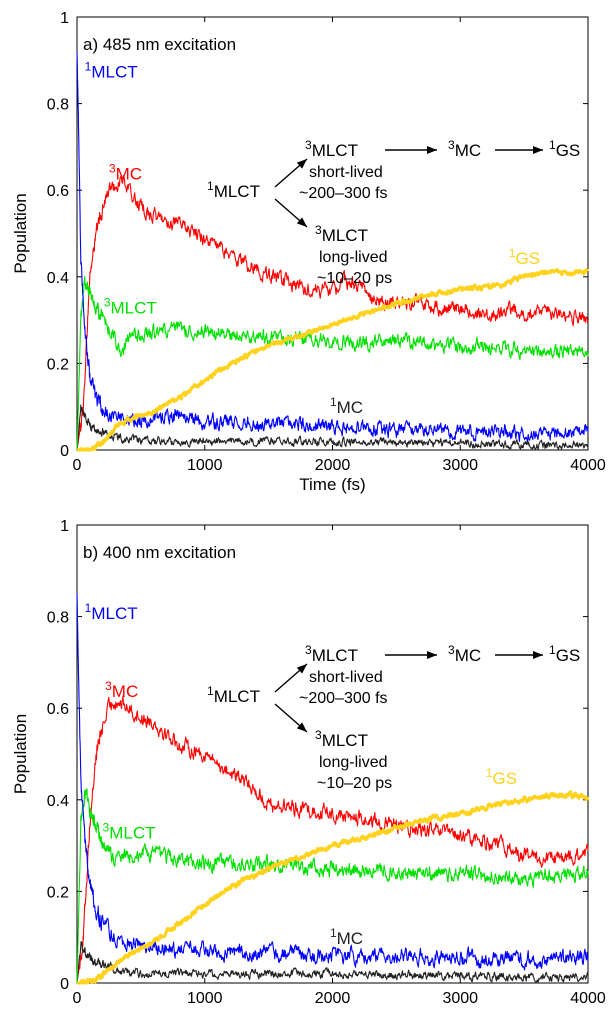 This screenshot has width=613, height=1011. What do you see at coordinates (159, 44) in the screenshot?
I see `panel-title: a) 485 nm excitation` at bounding box center [159, 44].